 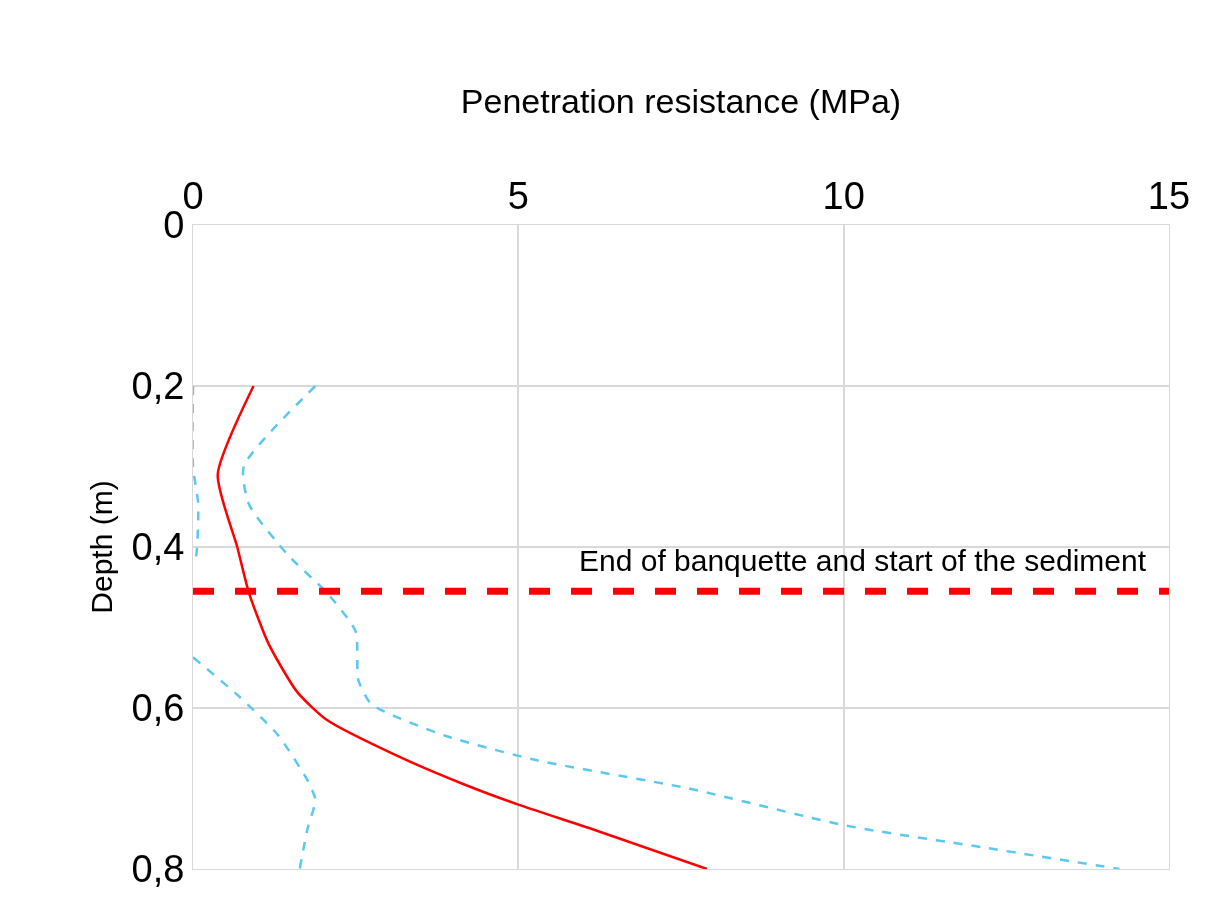 I want to click on x-tick-label: 15, so click(x=1169, y=195).